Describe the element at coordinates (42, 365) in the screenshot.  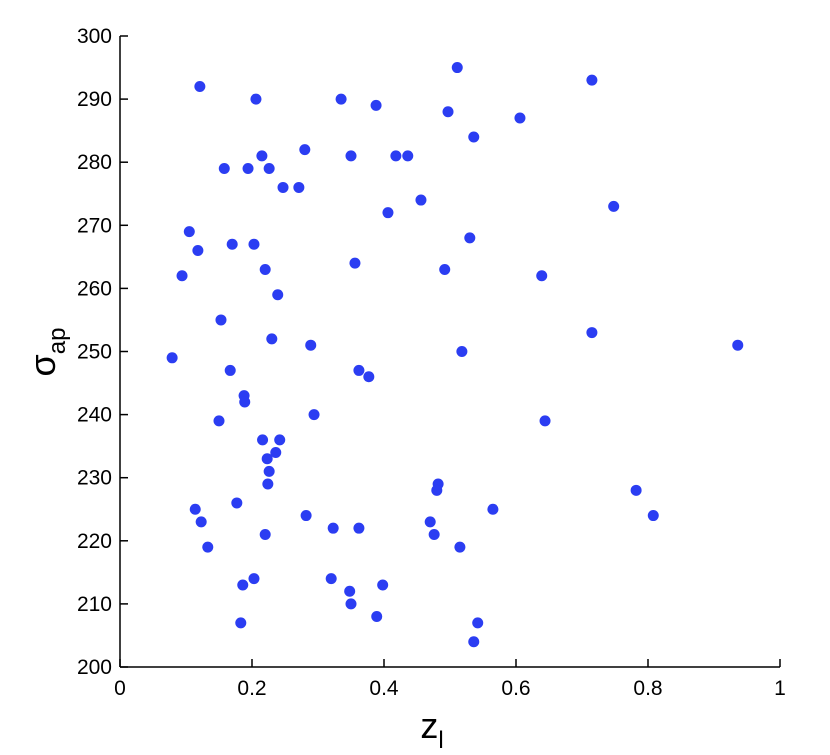
I see `y-label-main: σ` at that location.